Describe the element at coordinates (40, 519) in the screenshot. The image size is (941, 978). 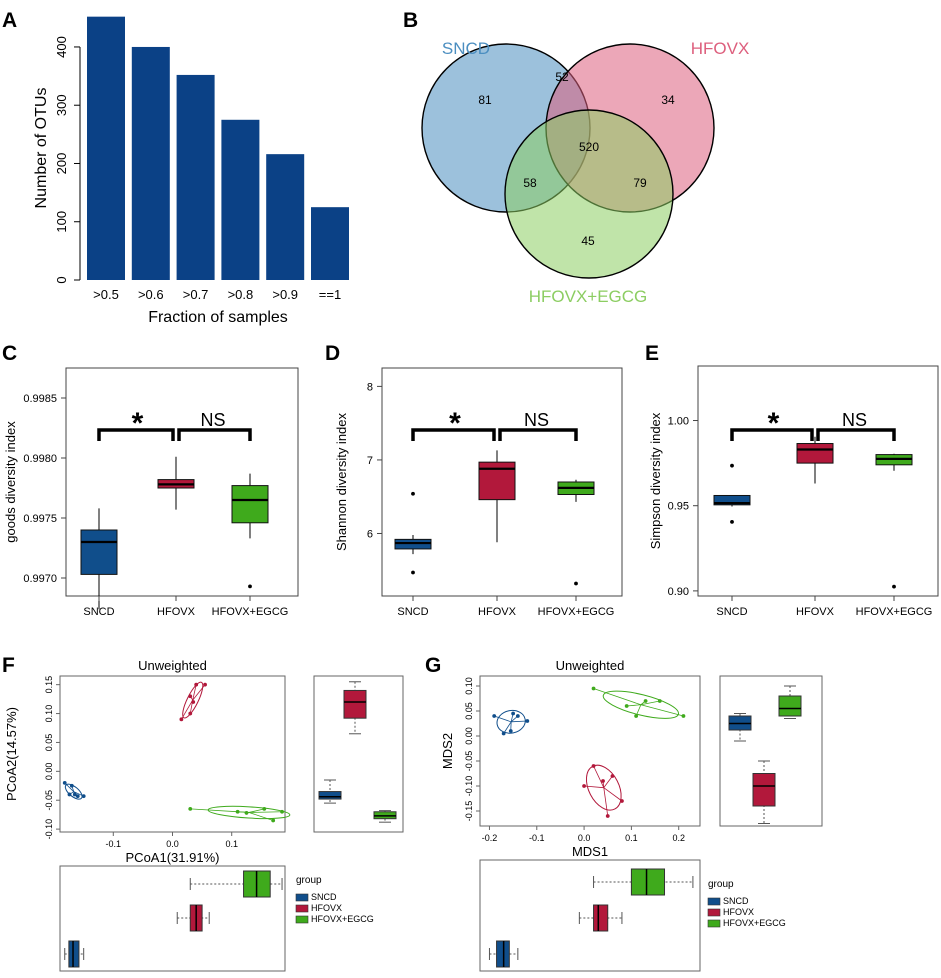
I see `y-tick-label: 0.9975` at that location.